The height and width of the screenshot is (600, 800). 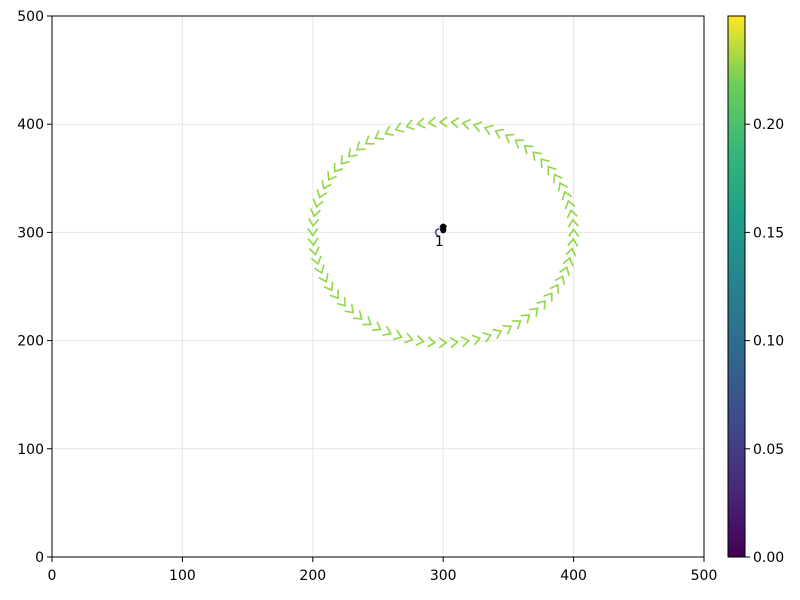 What do you see at coordinates (768, 450) in the screenshot?
I see `colorbar-tick-label: 0.05` at bounding box center [768, 450].